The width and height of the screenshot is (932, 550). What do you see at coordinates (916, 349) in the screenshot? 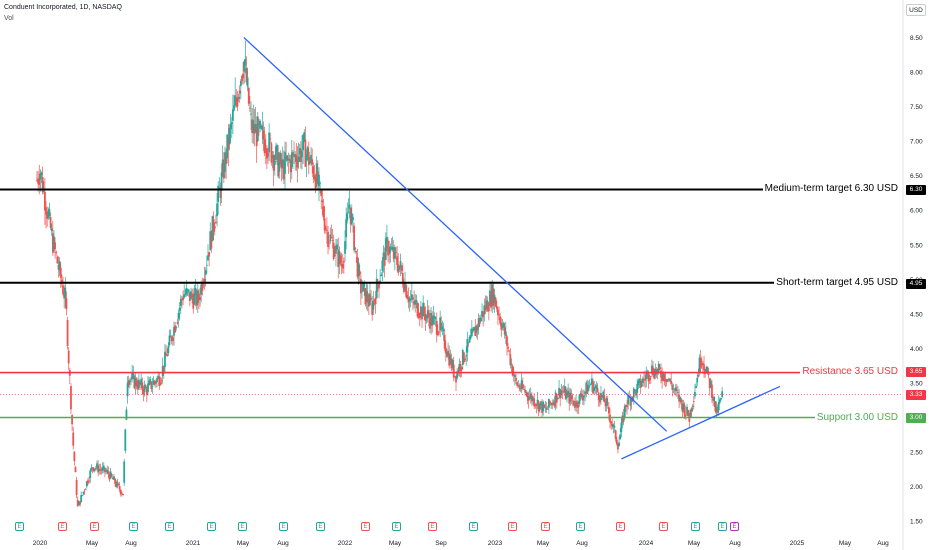
I see `y-tick-label: 4.00` at bounding box center [916, 349].